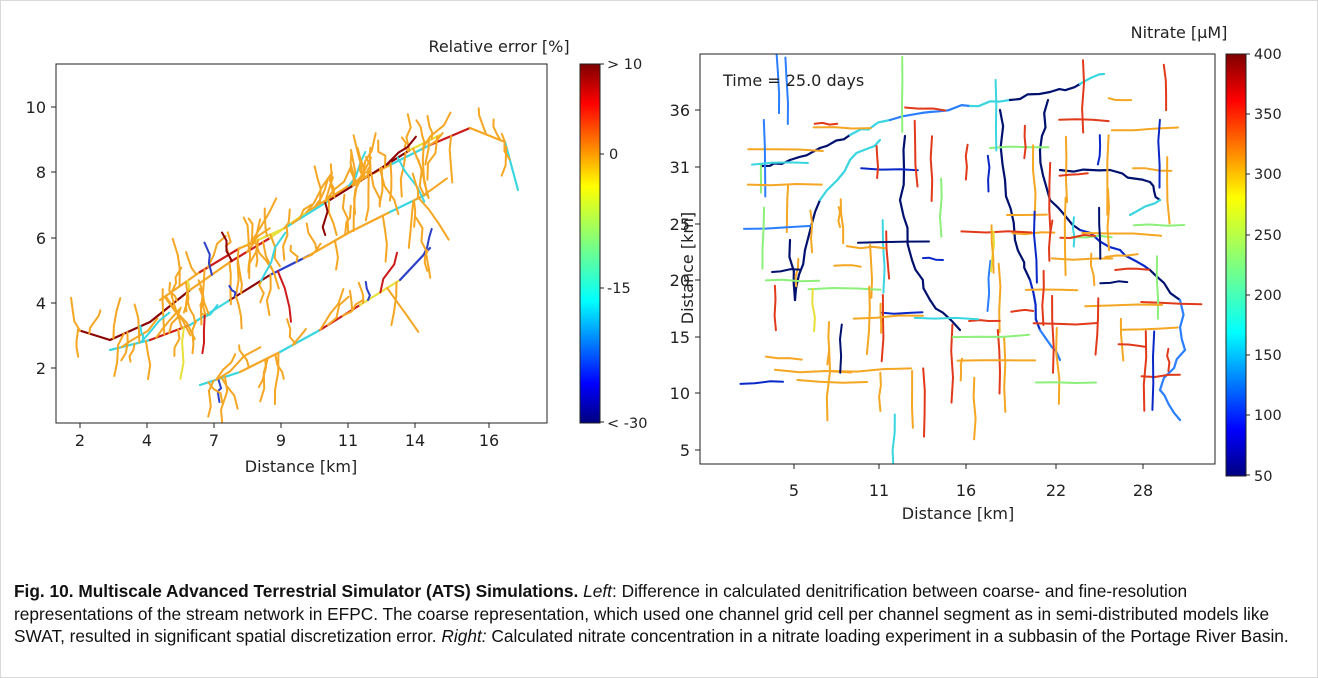  Describe the element at coordinates (1236, 265) in the screenshot. I see `right-colorbar` at that location.